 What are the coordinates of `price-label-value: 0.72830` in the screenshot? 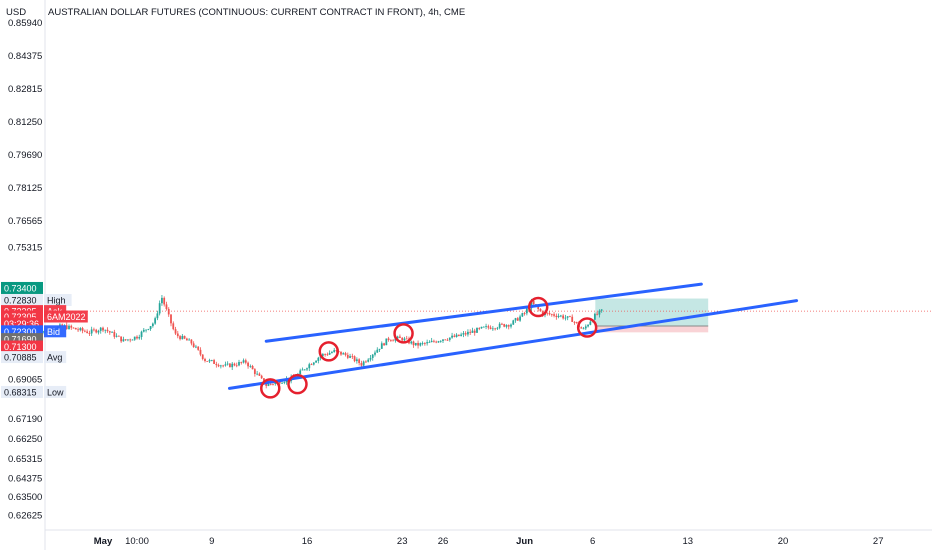 It's located at (20, 301).